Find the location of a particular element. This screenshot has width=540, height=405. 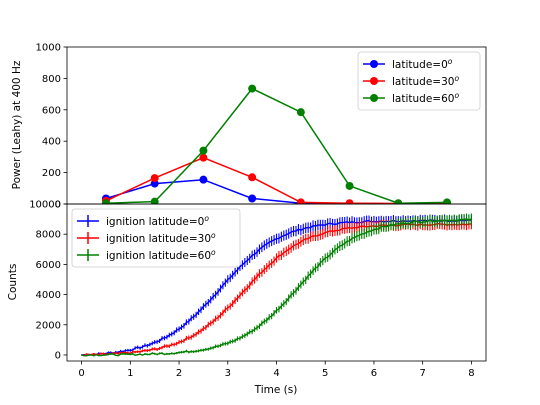

power-y-axis-label: Power (Leahy) at 400 Hz is located at coordinates (17, 124).